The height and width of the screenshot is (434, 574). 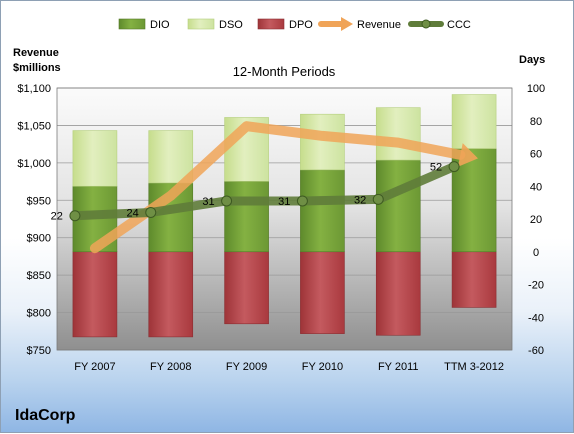 What do you see at coordinates (536, 155) in the screenshot?
I see `right-tick-label: 60` at bounding box center [536, 155].